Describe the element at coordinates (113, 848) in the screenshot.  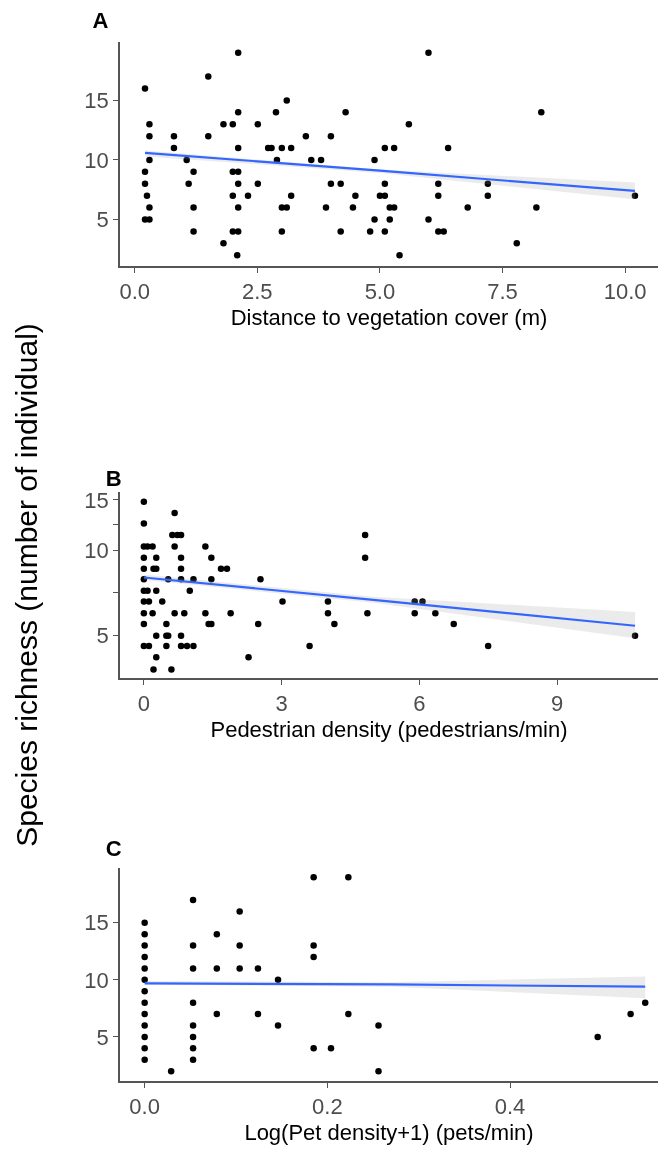
I see `chart-title: C` at that location.